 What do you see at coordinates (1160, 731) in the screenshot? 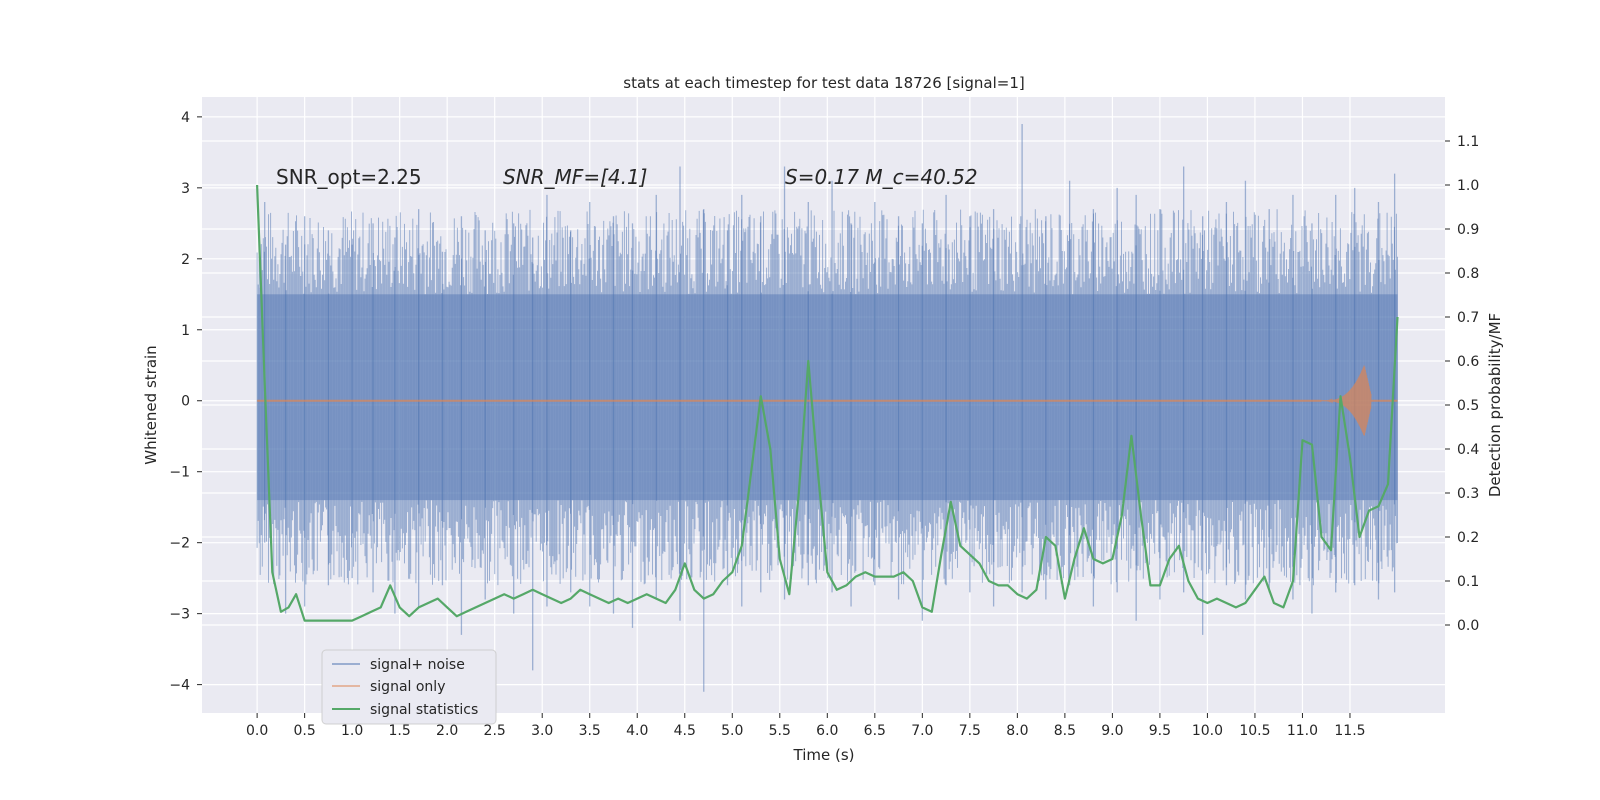
I see `x-tick-label: 9.5` at bounding box center [1160, 731].